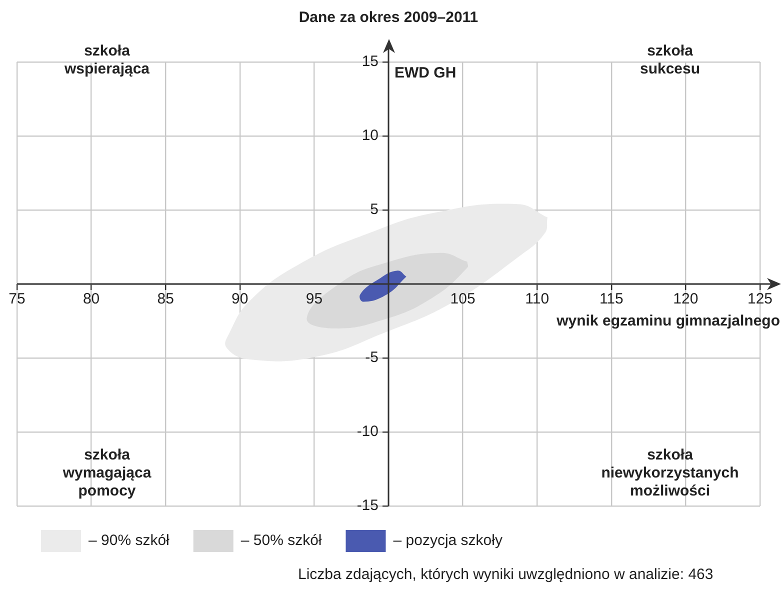 This screenshot has height=591, width=783. I want to click on x-tick-label: 115, so click(611, 299).